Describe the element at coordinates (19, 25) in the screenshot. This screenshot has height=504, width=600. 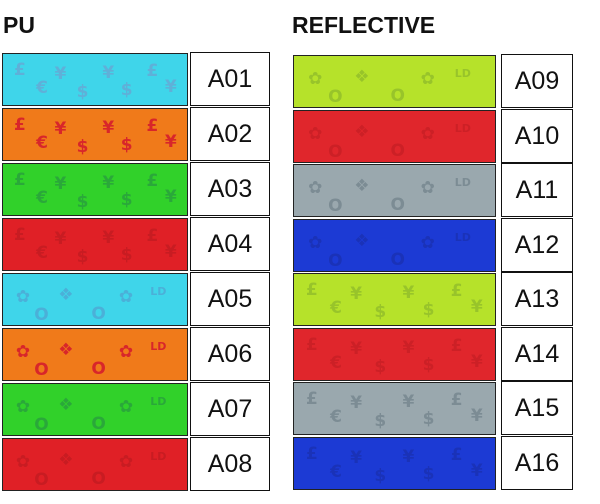
I see `section-title-pu: PU` at that location.